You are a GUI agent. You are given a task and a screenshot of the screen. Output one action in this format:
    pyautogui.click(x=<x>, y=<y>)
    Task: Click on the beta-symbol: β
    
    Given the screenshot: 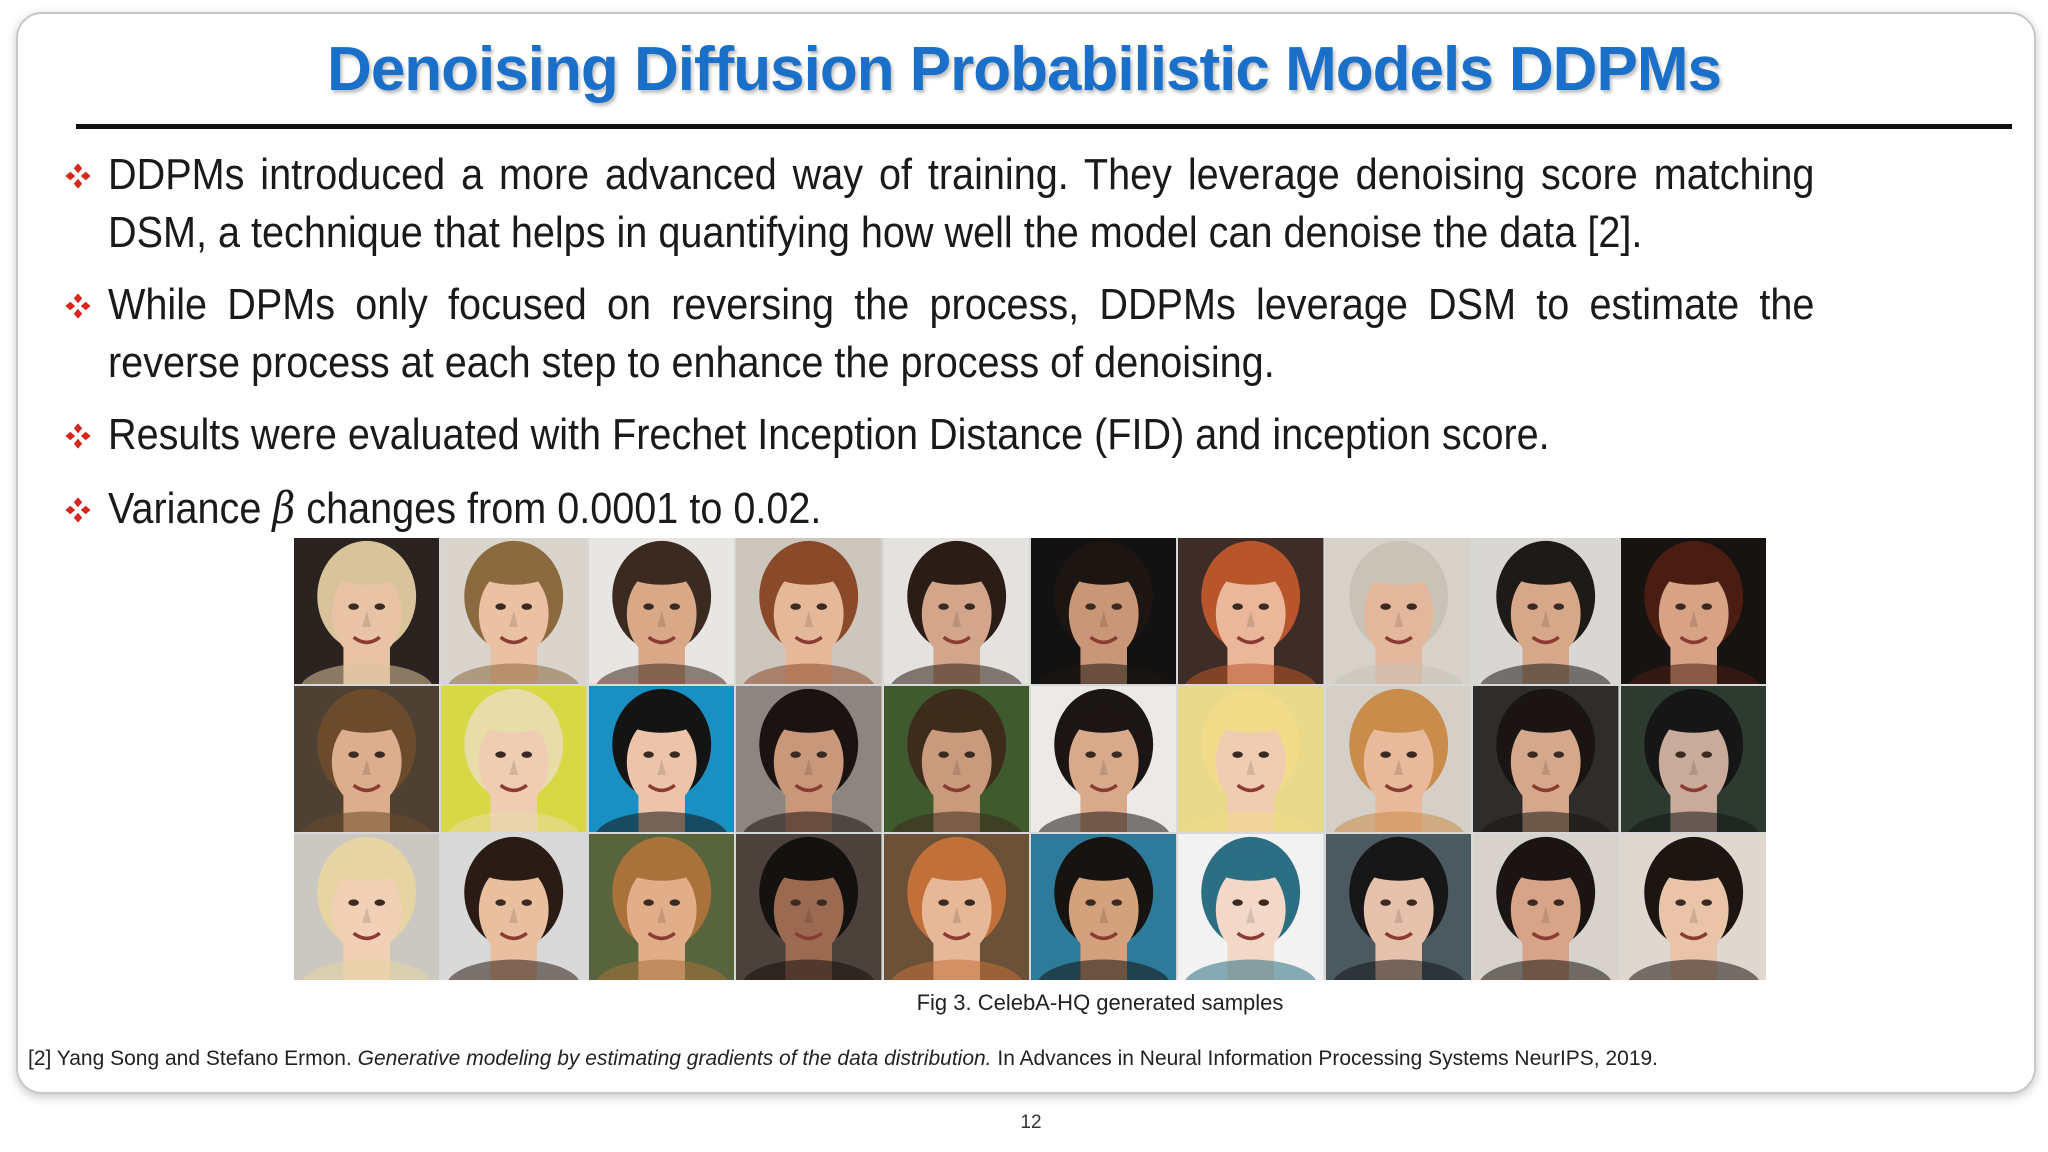 What is the action you would take?
    pyautogui.click(x=284, y=508)
    